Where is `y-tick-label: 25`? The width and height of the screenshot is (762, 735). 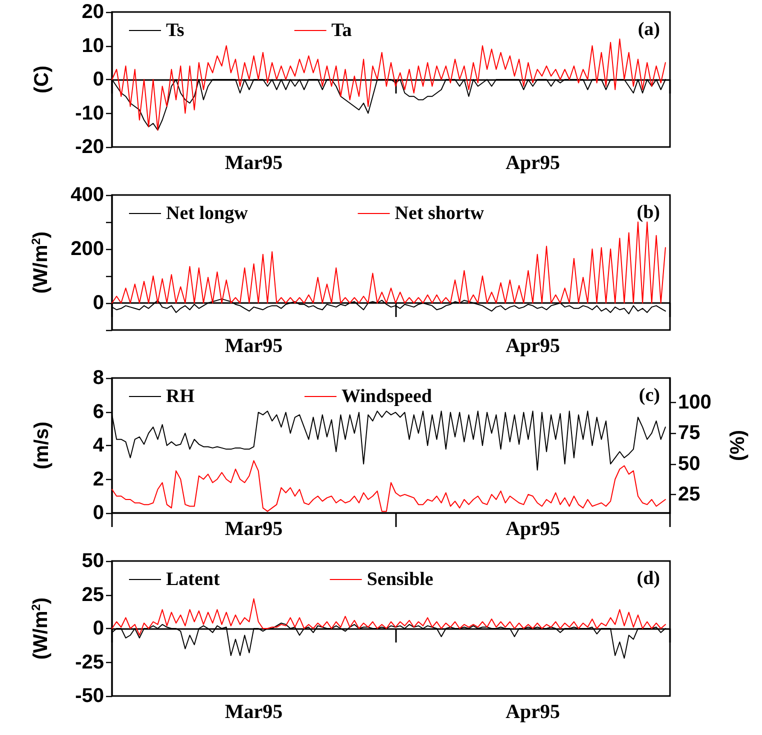 y-tick-label: 25 is located at coordinates (93, 595).